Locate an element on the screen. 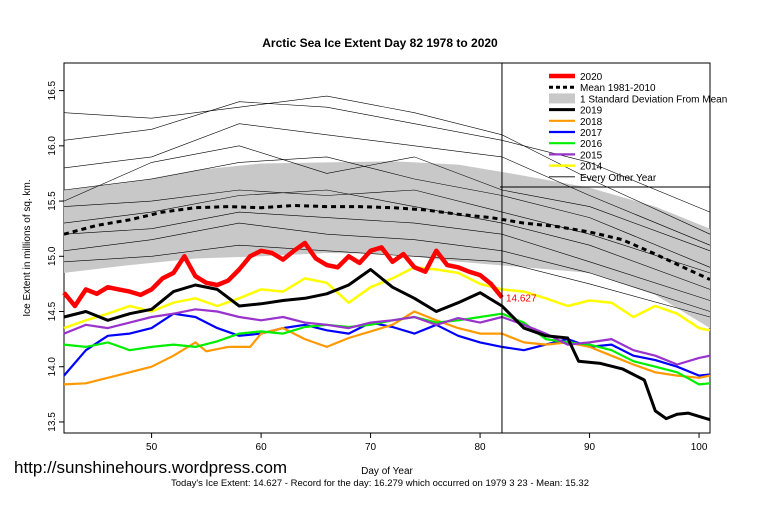 The width and height of the screenshot is (760, 506). series-2014 is located at coordinates (387, 299).